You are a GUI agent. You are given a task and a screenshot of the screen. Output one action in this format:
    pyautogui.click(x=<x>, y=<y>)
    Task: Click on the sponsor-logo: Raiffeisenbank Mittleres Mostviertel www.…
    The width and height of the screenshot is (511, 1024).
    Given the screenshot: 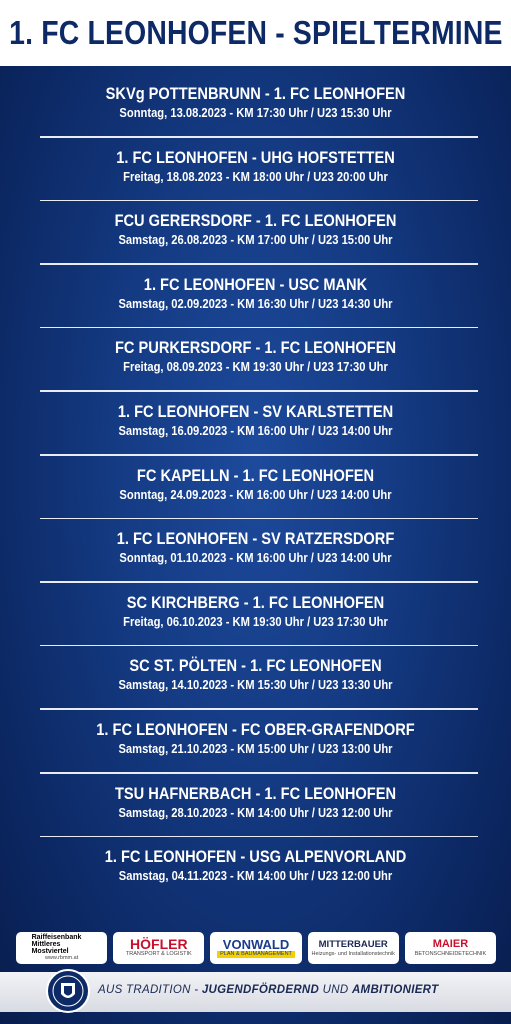 What is the action you would take?
    pyautogui.click(x=62, y=948)
    